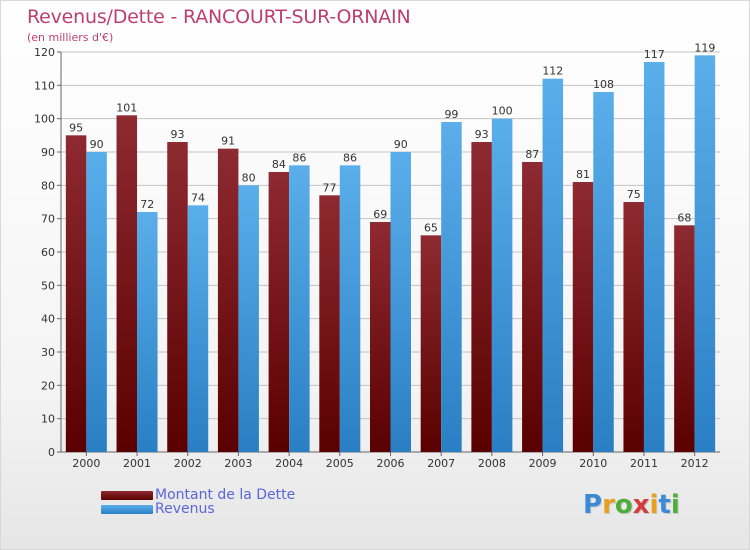  I want to click on bar-revenus-2006, so click(400, 302).